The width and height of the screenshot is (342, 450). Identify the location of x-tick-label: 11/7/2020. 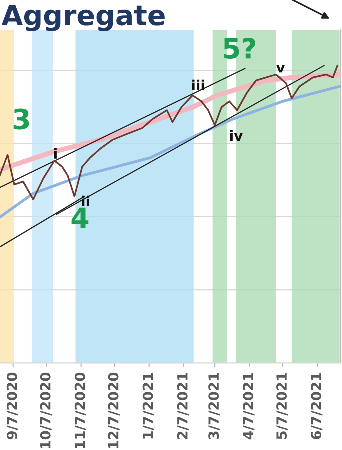
(80, 410).